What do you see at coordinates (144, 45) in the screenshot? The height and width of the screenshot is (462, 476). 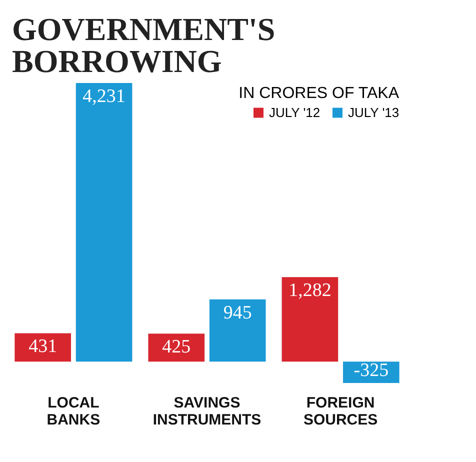 I see `chart-title: GOVERNMENT'S BORROWING` at bounding box center [144, 45].